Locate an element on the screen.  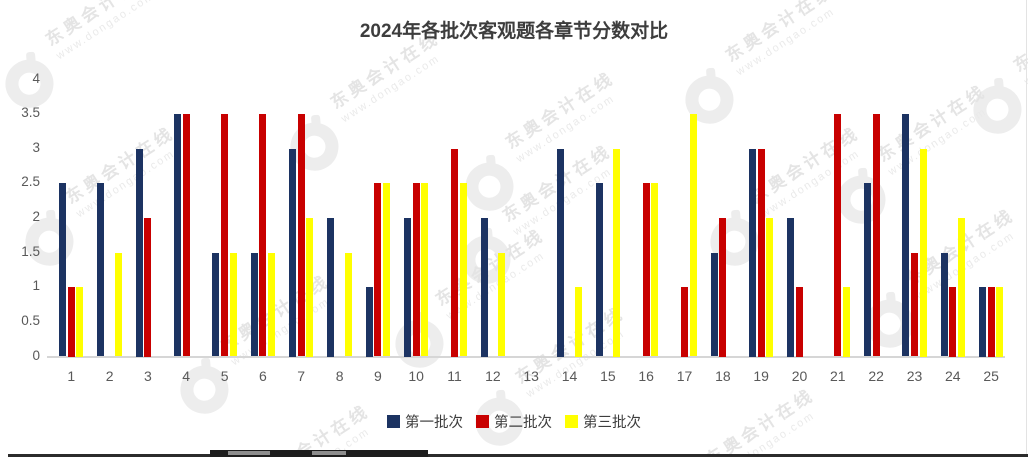
bar-series1-ch9 is located at coordinates (369, 322).